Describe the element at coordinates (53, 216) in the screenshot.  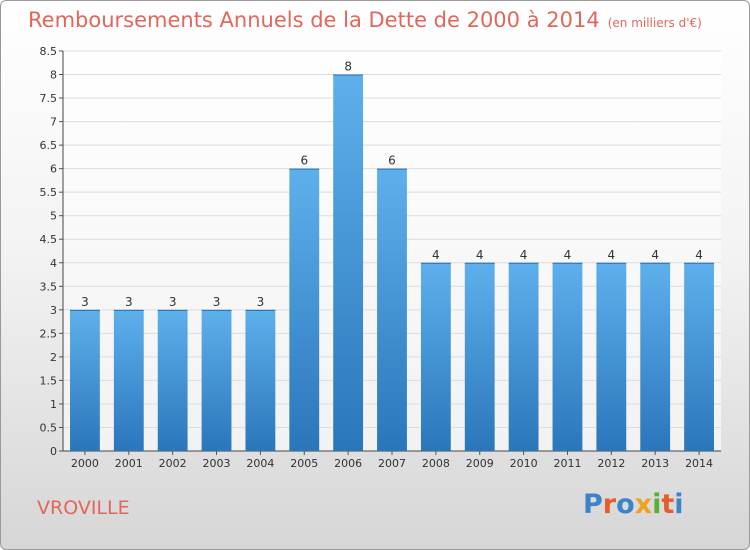
I see `y-tick-label: 5` at that location.